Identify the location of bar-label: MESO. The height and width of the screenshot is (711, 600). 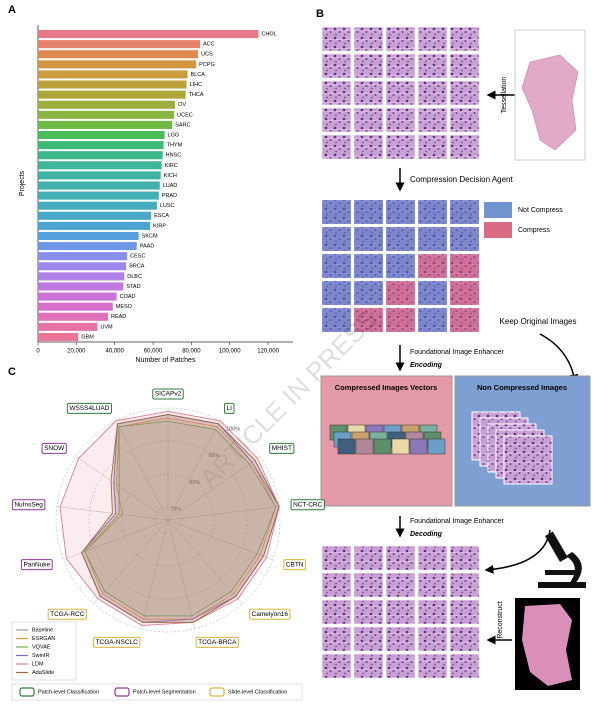
(124, 307).